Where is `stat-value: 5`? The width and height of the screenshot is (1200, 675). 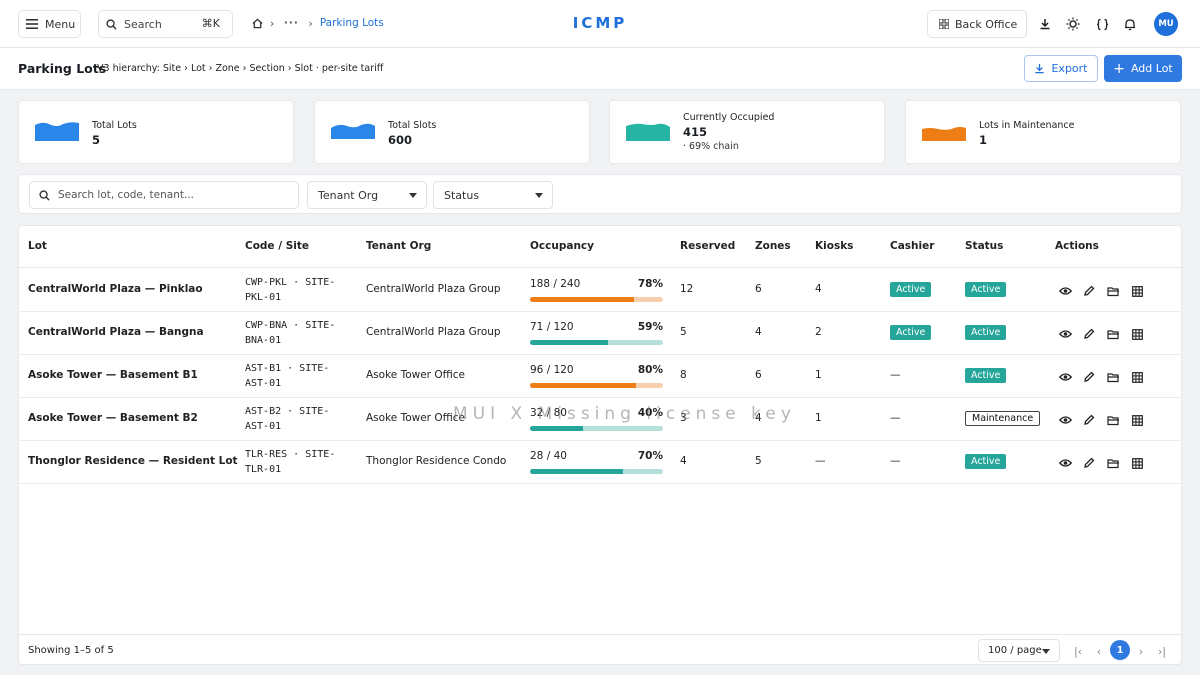
stat-value: 5 is located at coordinates (96, 140).